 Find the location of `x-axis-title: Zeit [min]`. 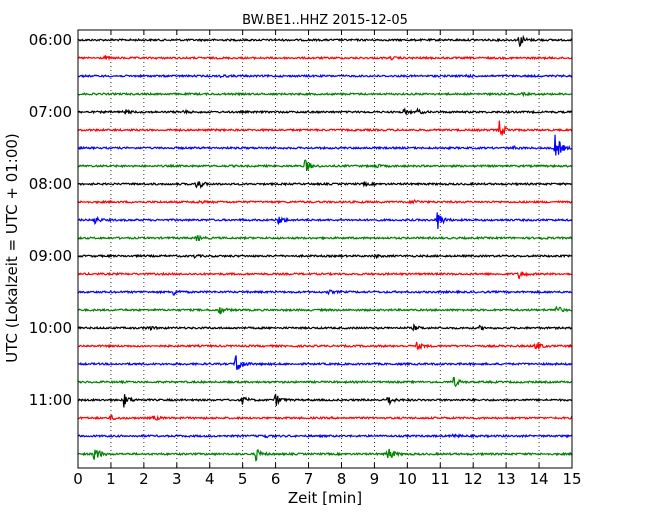

x-axis-title: Zeit [min] is located at coordinates (325, 498).